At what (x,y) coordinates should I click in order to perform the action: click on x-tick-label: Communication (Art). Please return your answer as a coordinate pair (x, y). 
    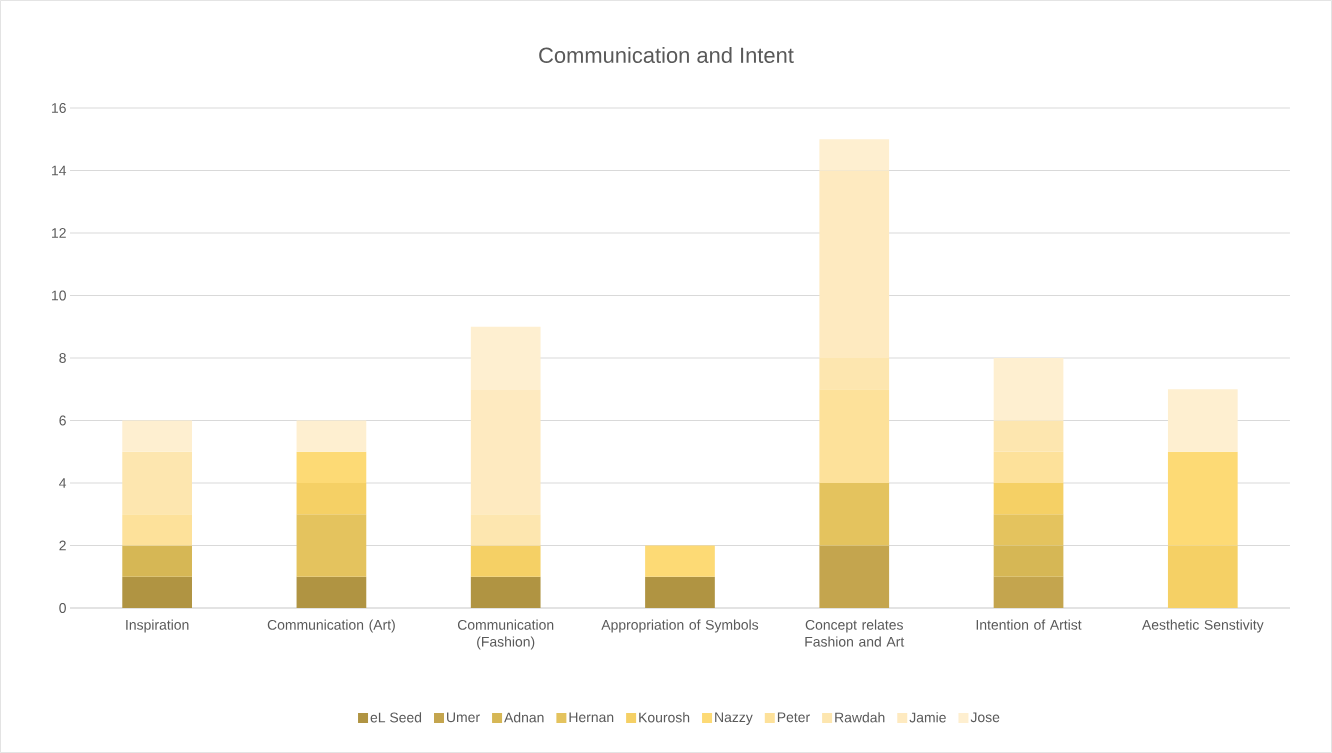
    Looking at the image, I should click on (331, 626).